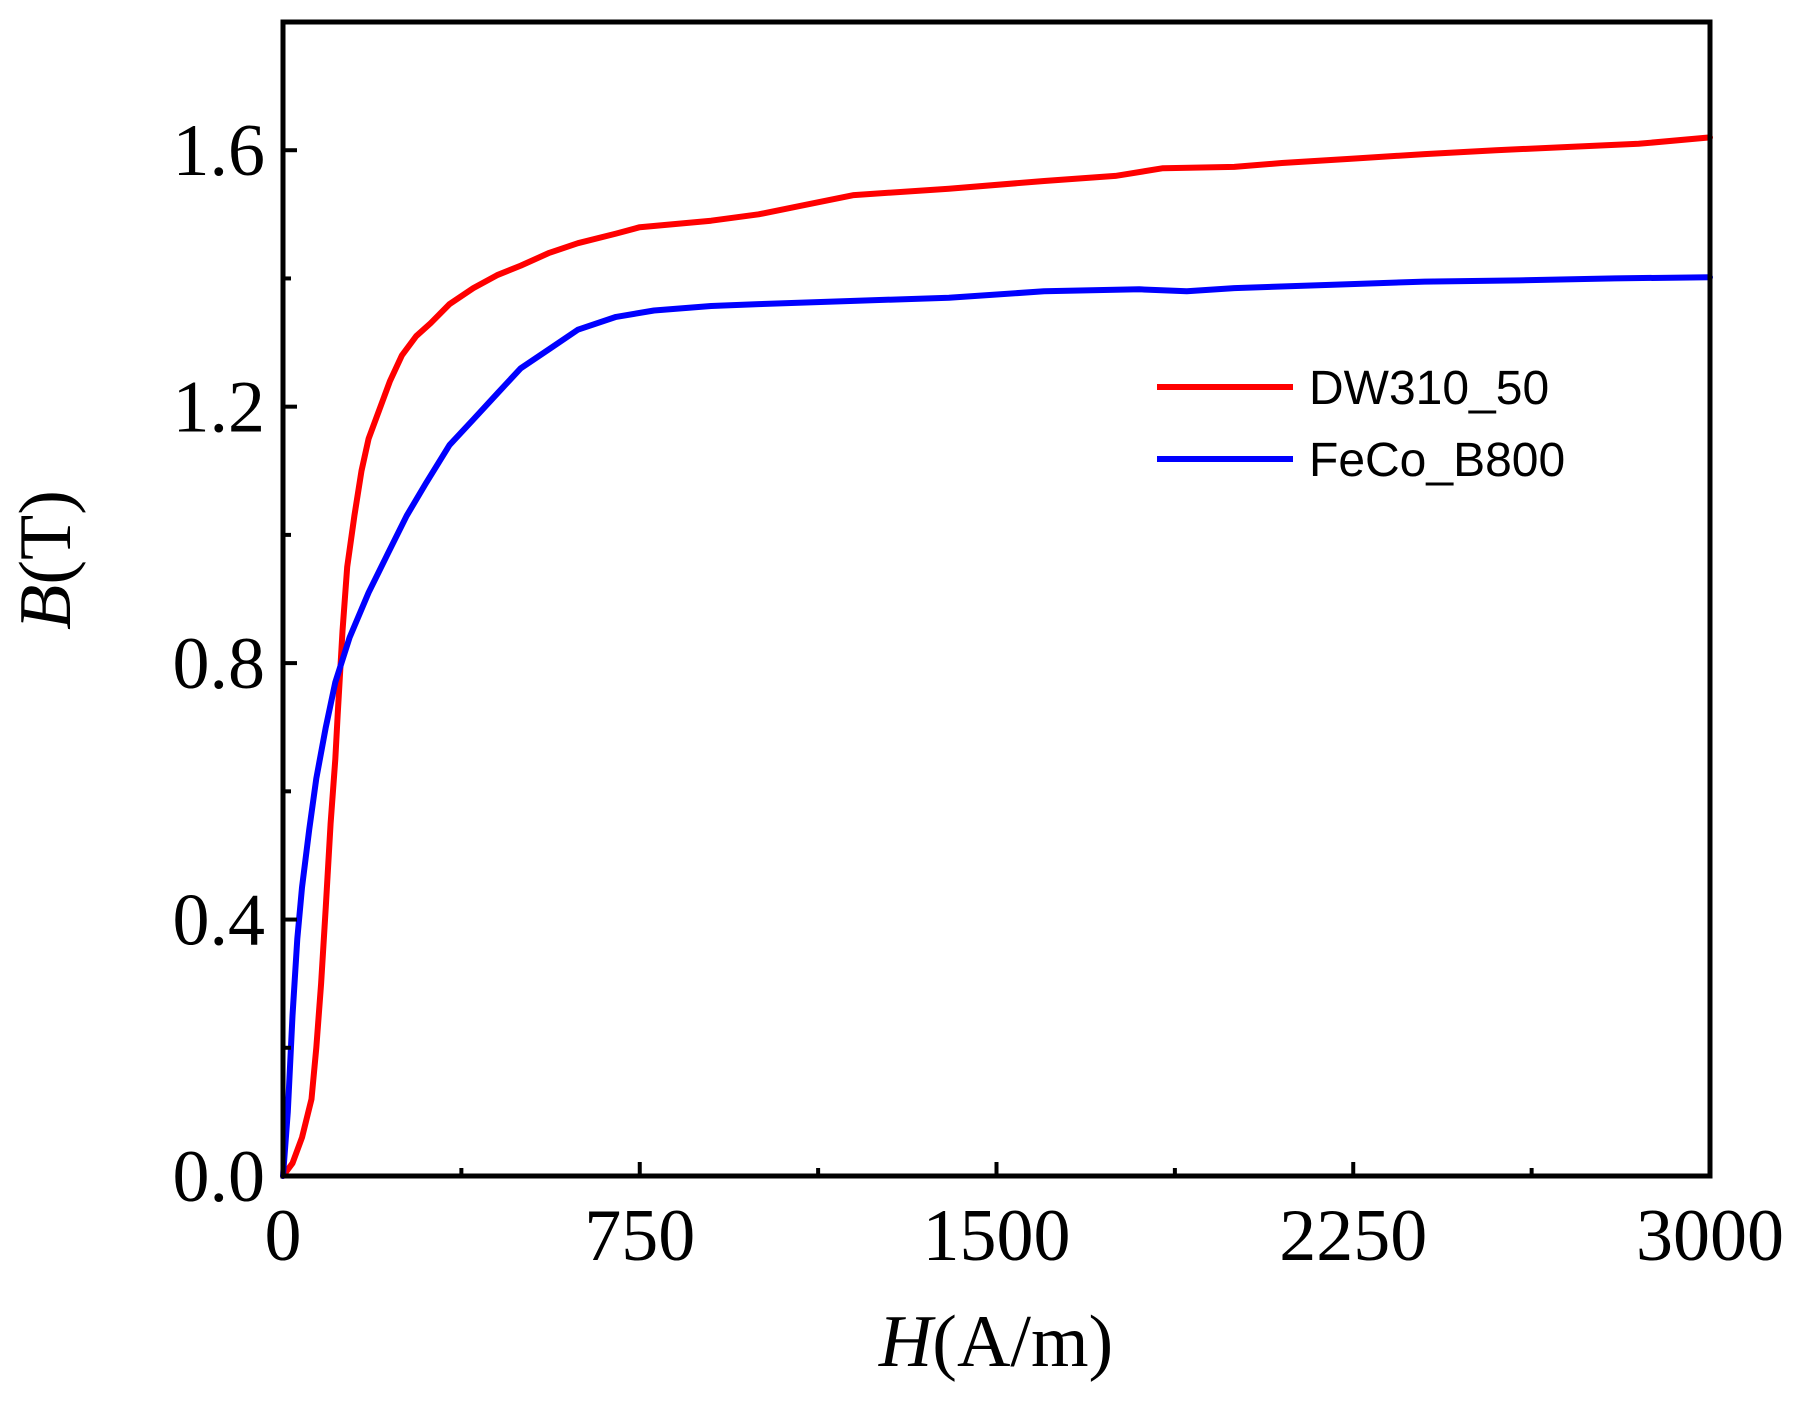 The width and height of the screenshot is (1811, 1411). Describe the element at coordinates (997, 1236) in the screenshot. I see `x-tick-label: 1500` at that location.